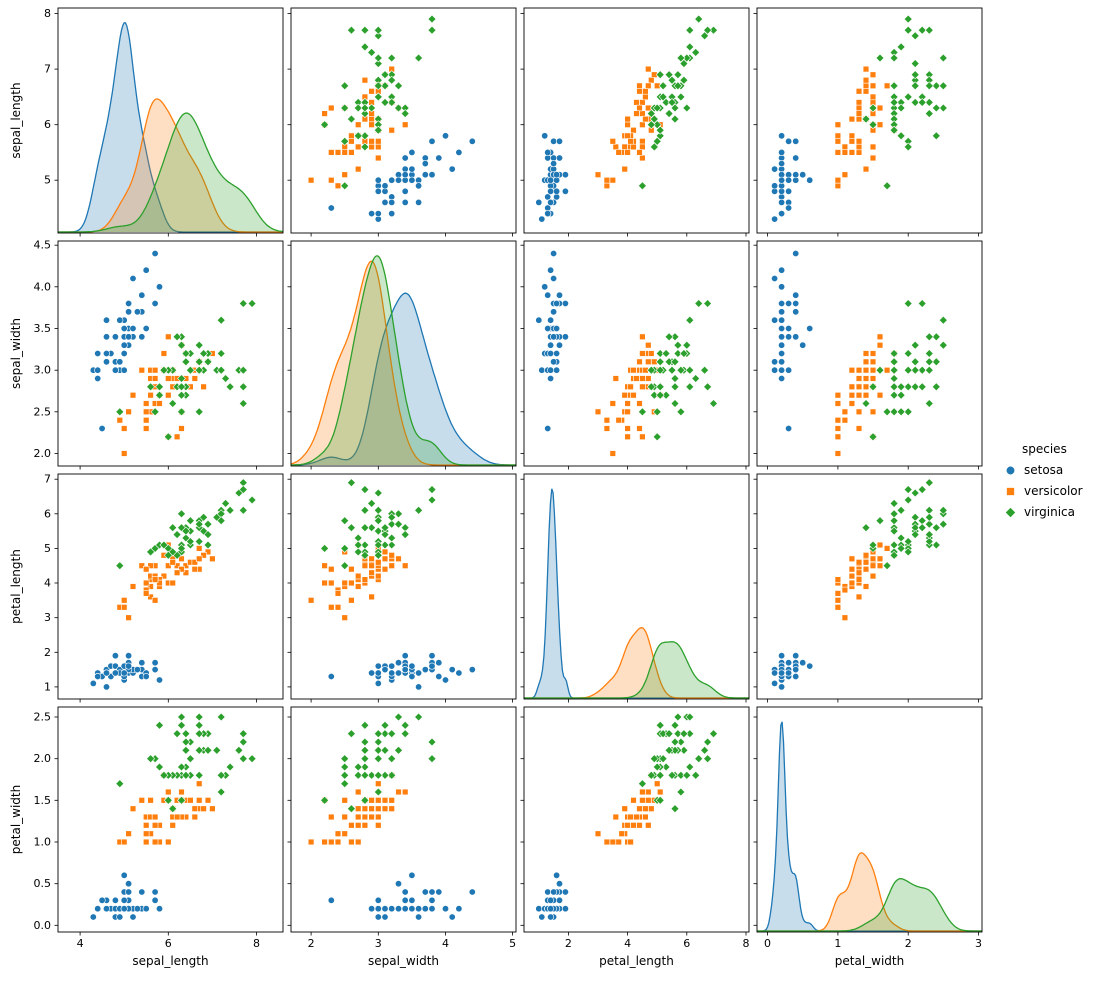 Image resolution: width=1112 pixels, height=986 pixels. What do you see at coordinates (403, 363) in the screenshot?
I see `kde-fill-versicolor` at bounding box center [403, 363].